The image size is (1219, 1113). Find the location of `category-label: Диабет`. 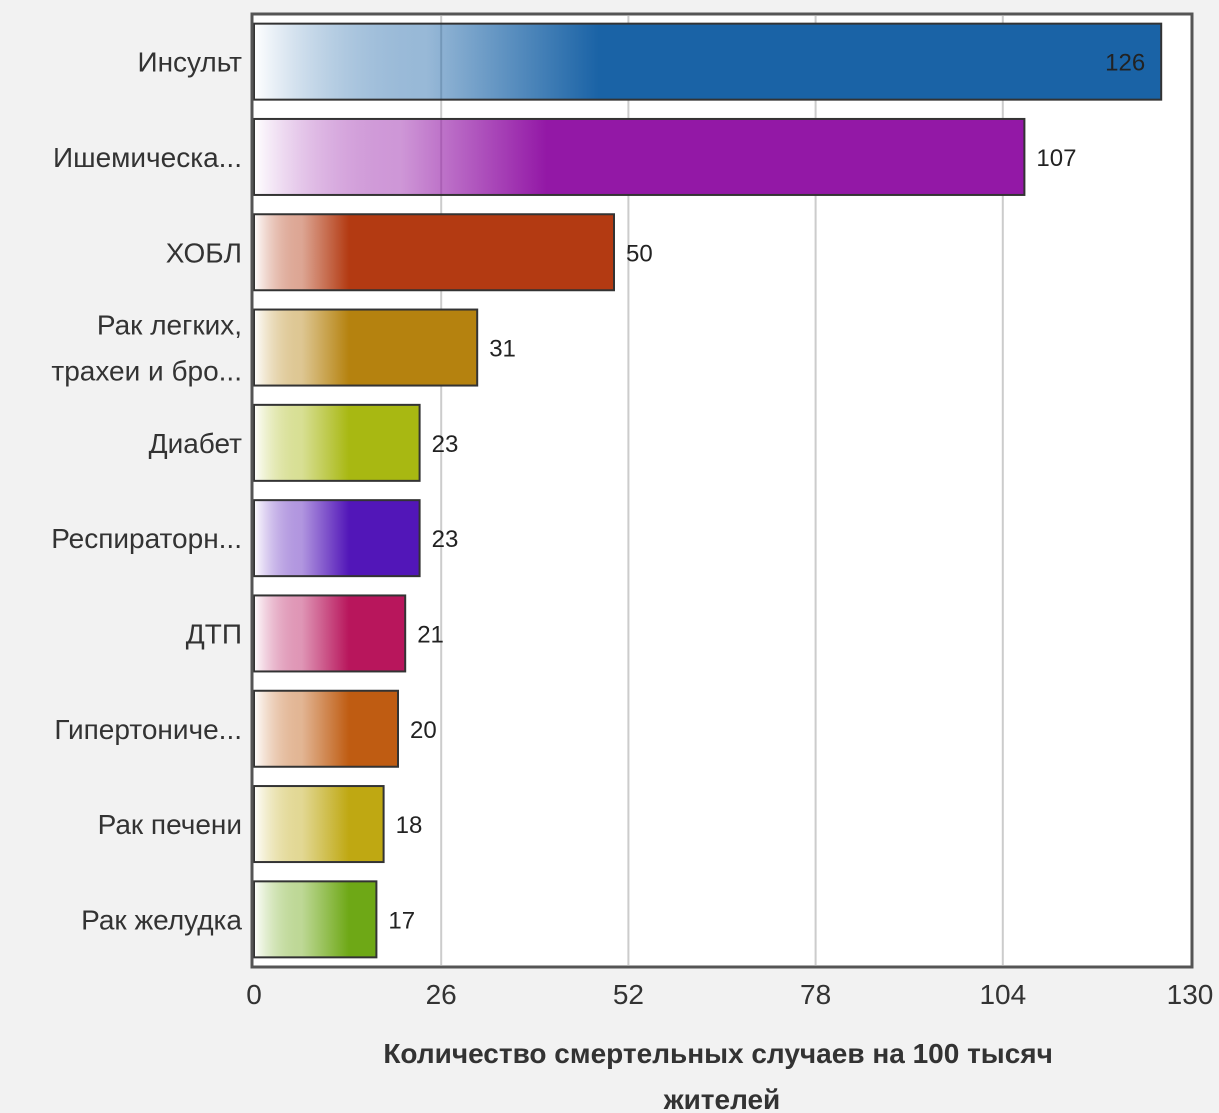

category-label: Диабет is located at coordinates (196, 443).